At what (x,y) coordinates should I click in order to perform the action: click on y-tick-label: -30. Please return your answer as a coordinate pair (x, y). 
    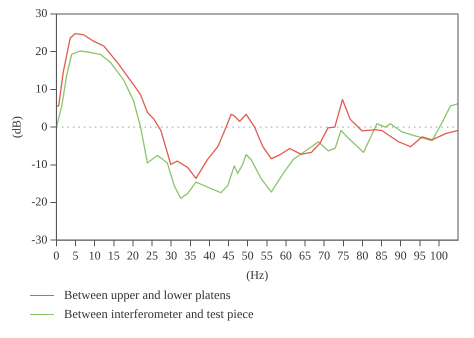
    Looking at the image, I should click on (39, 239).